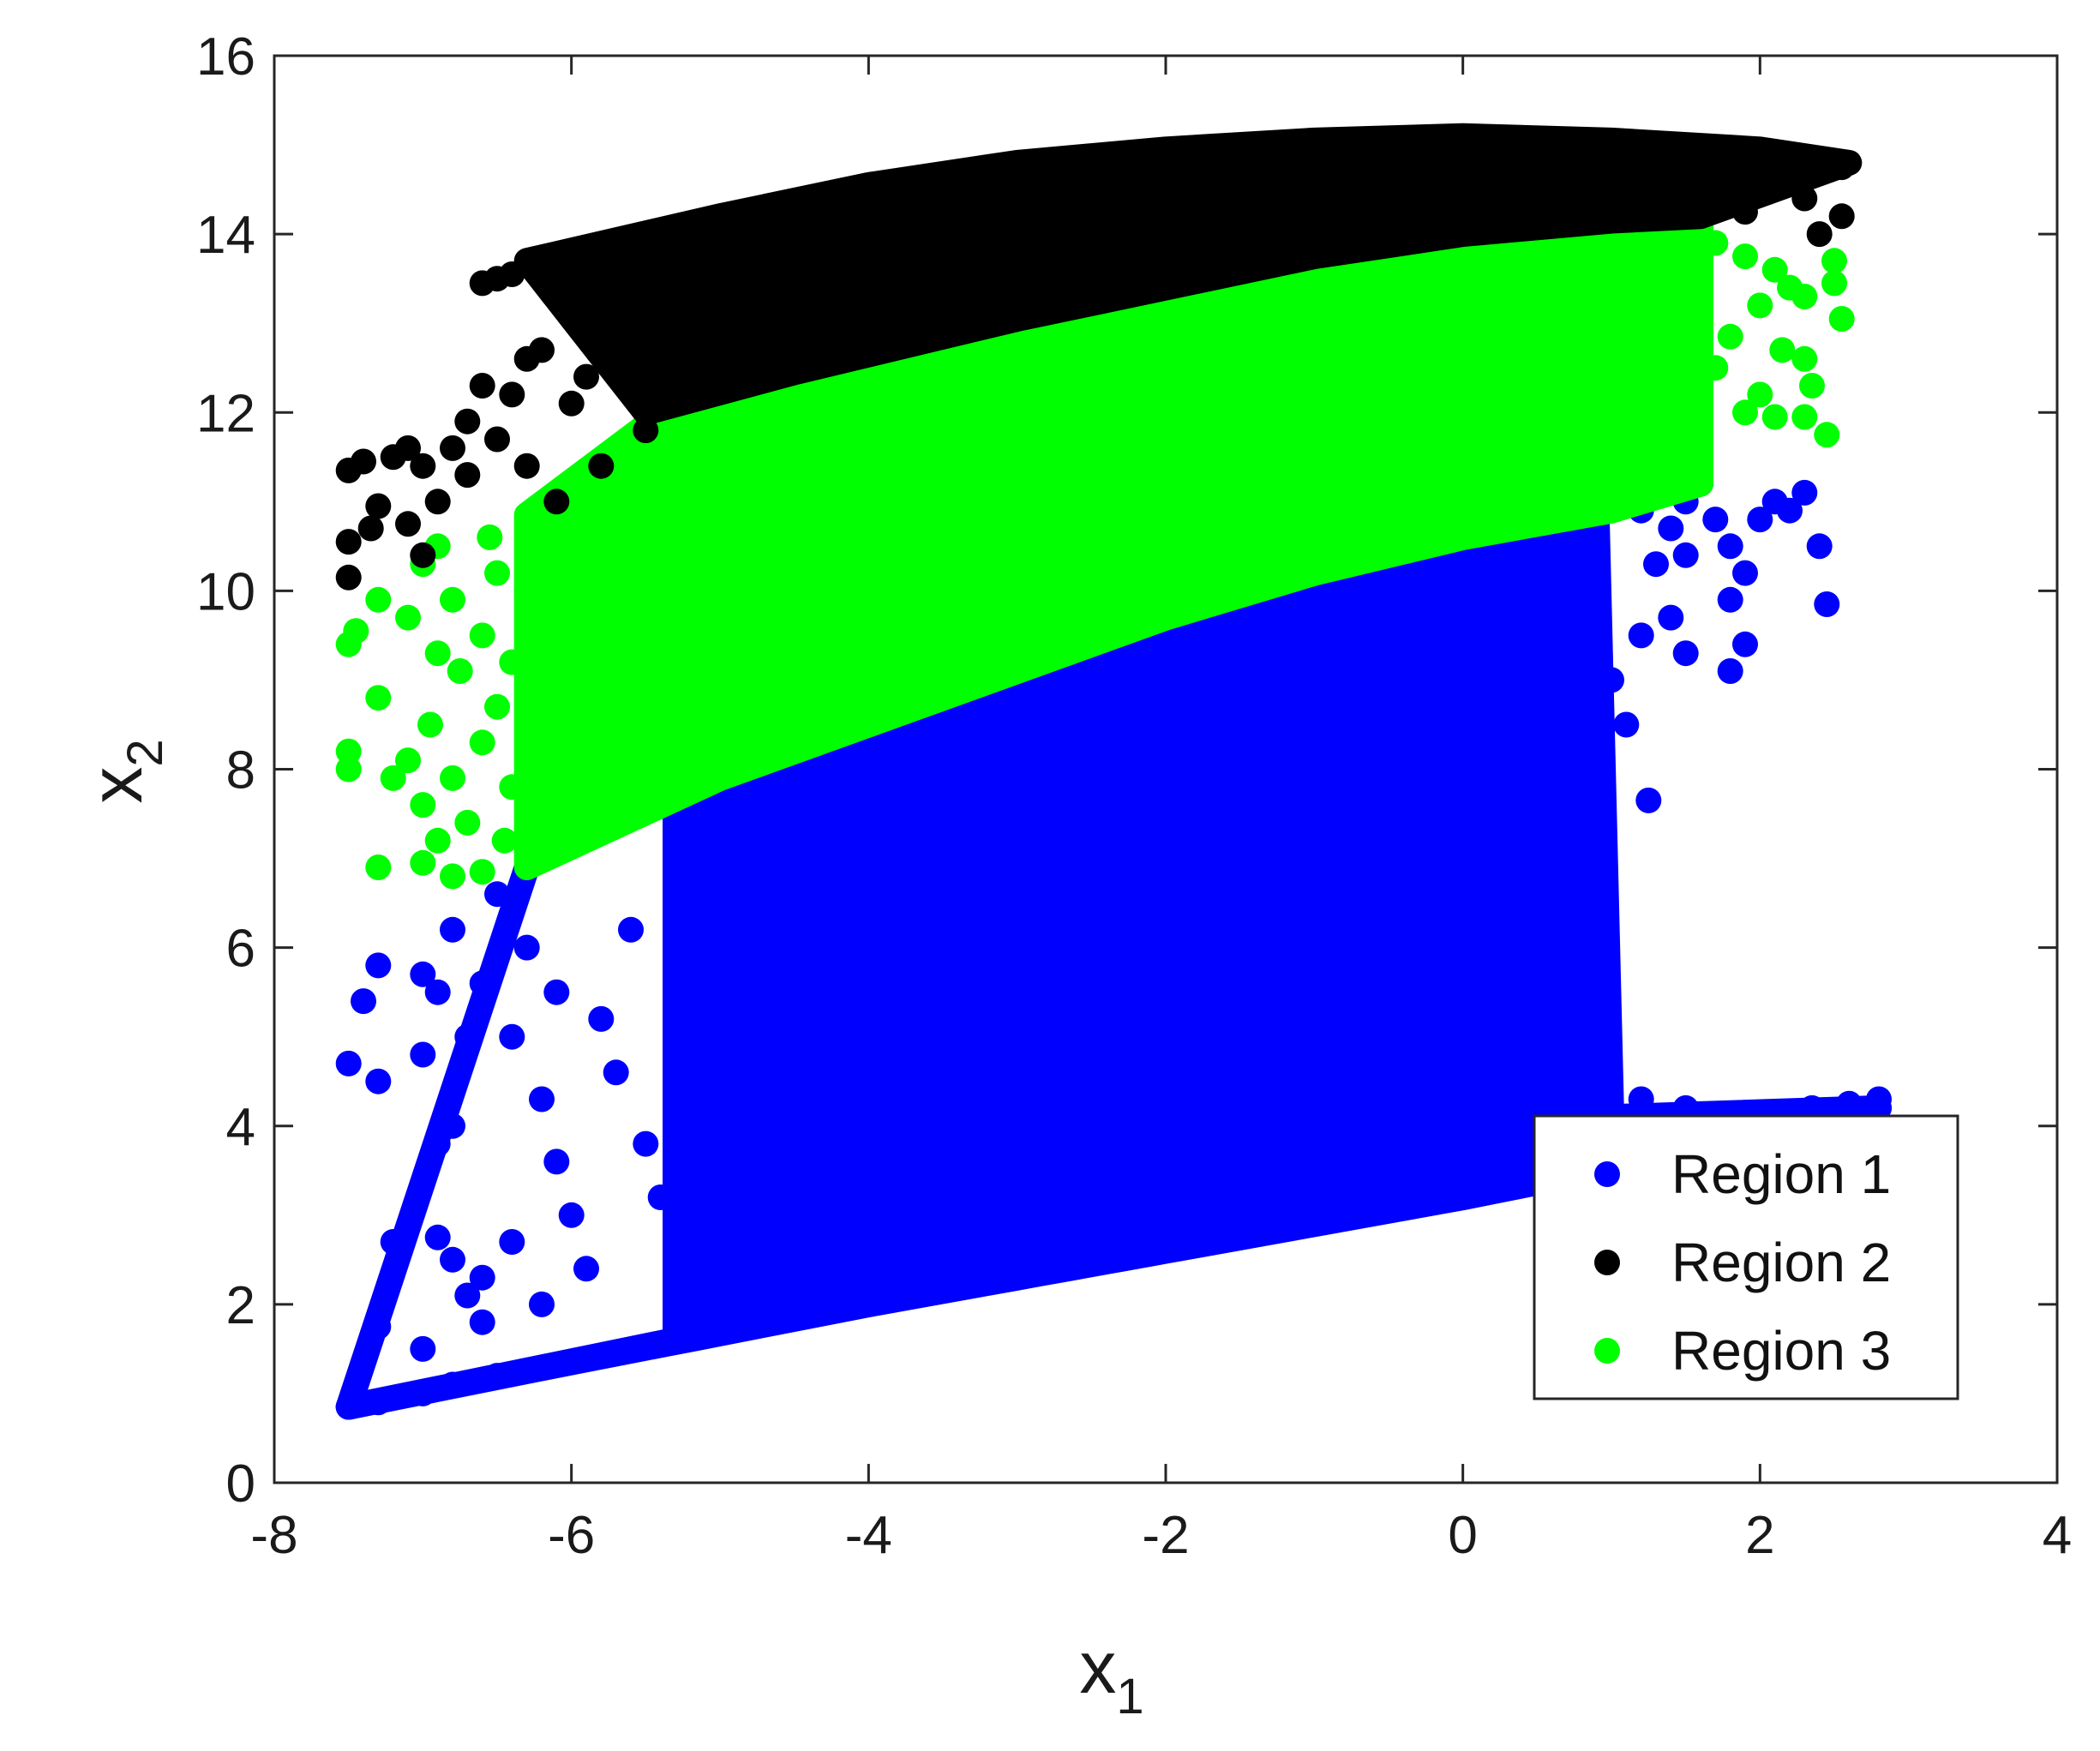 The width and height of the screenshot is (2100, 1751). What do you see at coordinates (1129, 1696) in the screenshot?
I see `x-axis-label-subscript: 1` at bounding box center [1129, 1696].